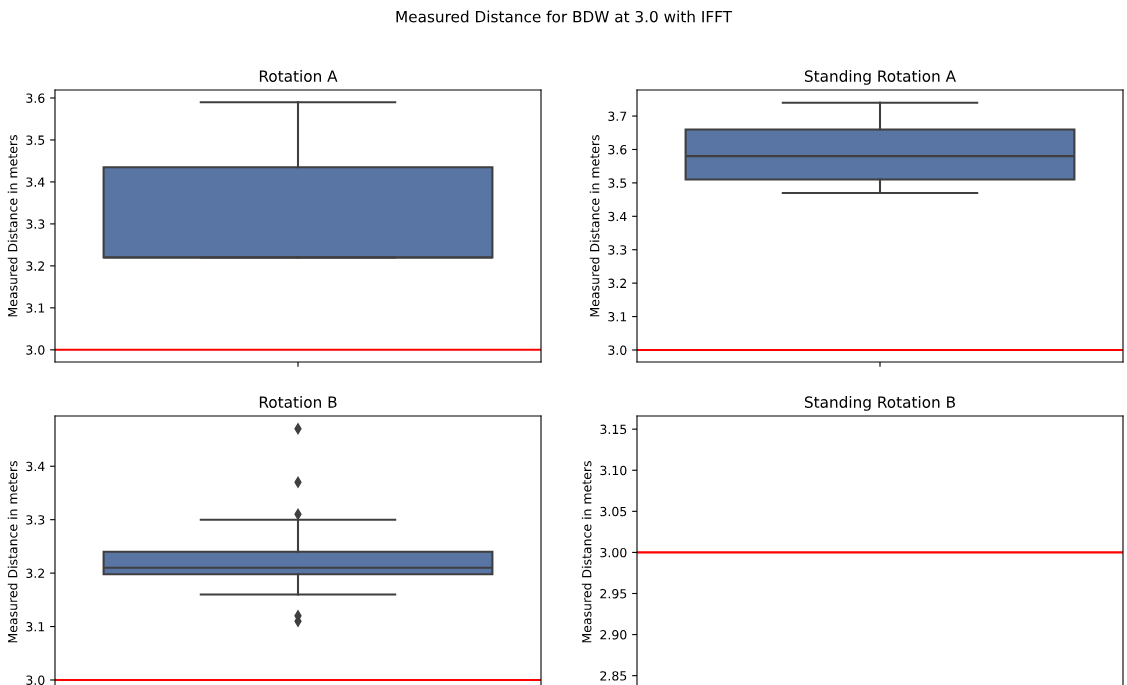 The image size is (1127, 685). What do you see at coordinates (617, 116) in the screenshot?
I see `y-tick-label: 3.7` at bounding box center [617, 116].